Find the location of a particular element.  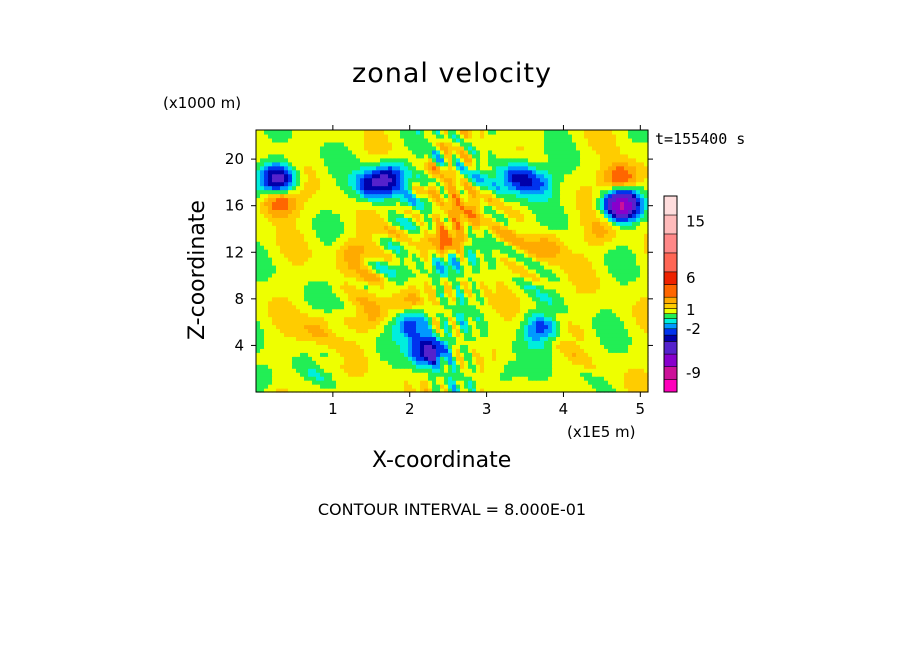

time-label: t=155400 s is located at coordinates (700, 139).